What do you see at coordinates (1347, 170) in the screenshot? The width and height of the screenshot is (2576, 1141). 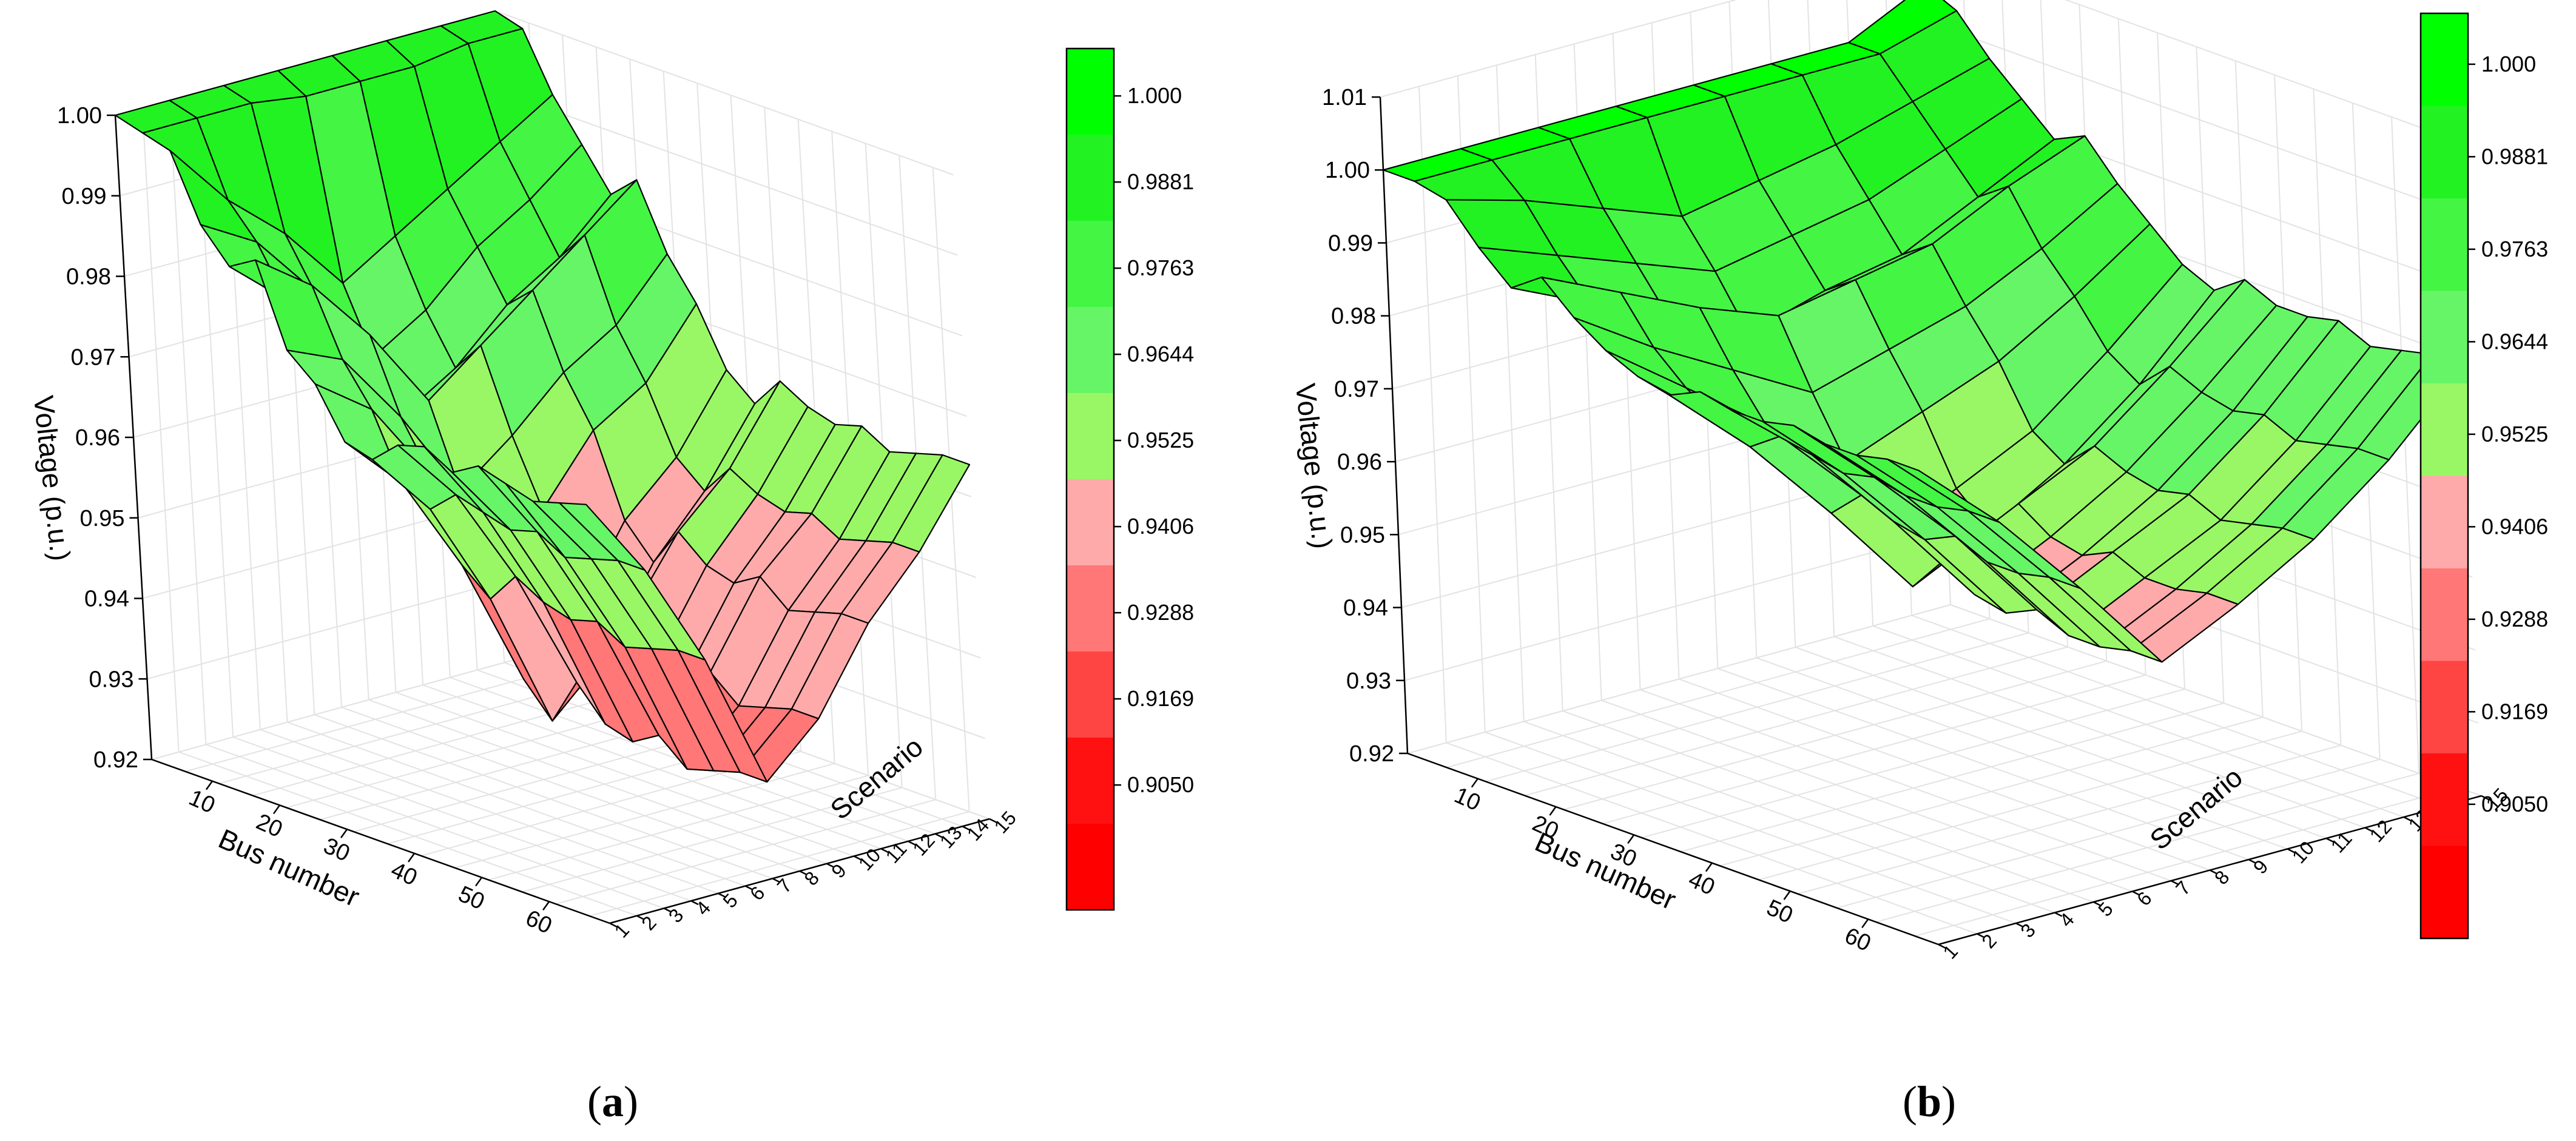 I see `z-tick-label: 1.00` at bounding box center [1347, 170].